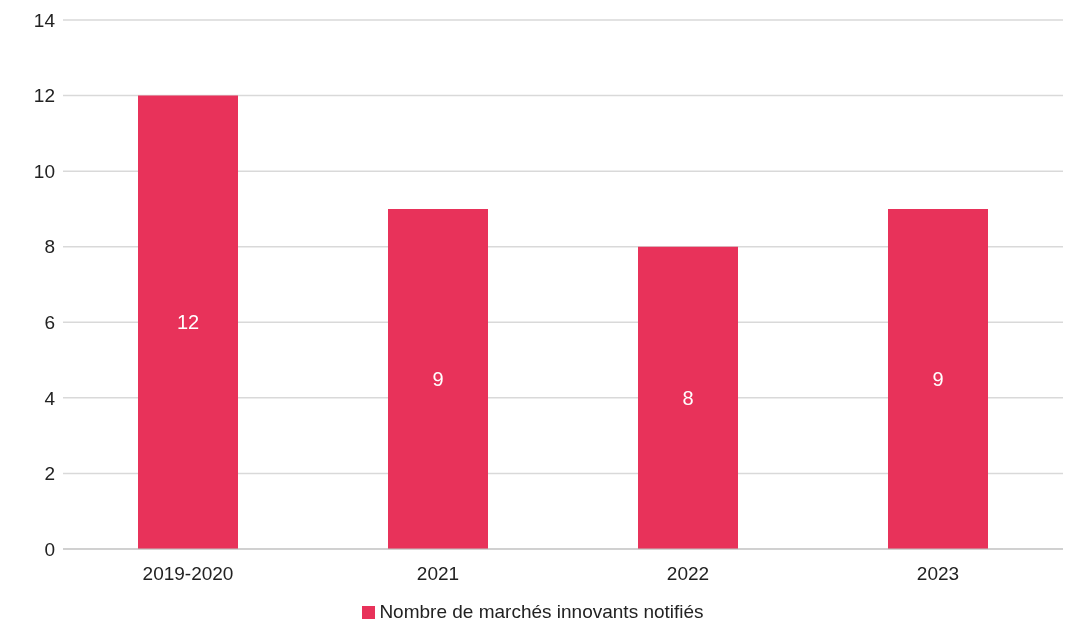 The height and width of the screenshot is (636, 1081). I want to click on x-tick-label: 2023, so click(938, 574).